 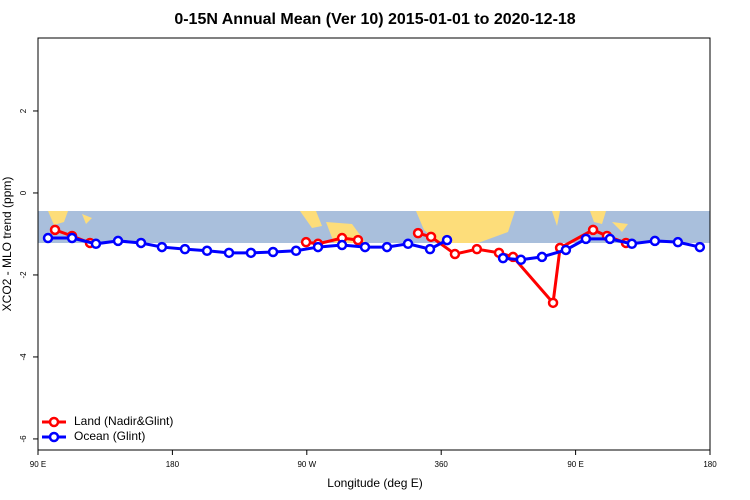 I want to click on y-tick-label: 0, so click(x=23, y=192).